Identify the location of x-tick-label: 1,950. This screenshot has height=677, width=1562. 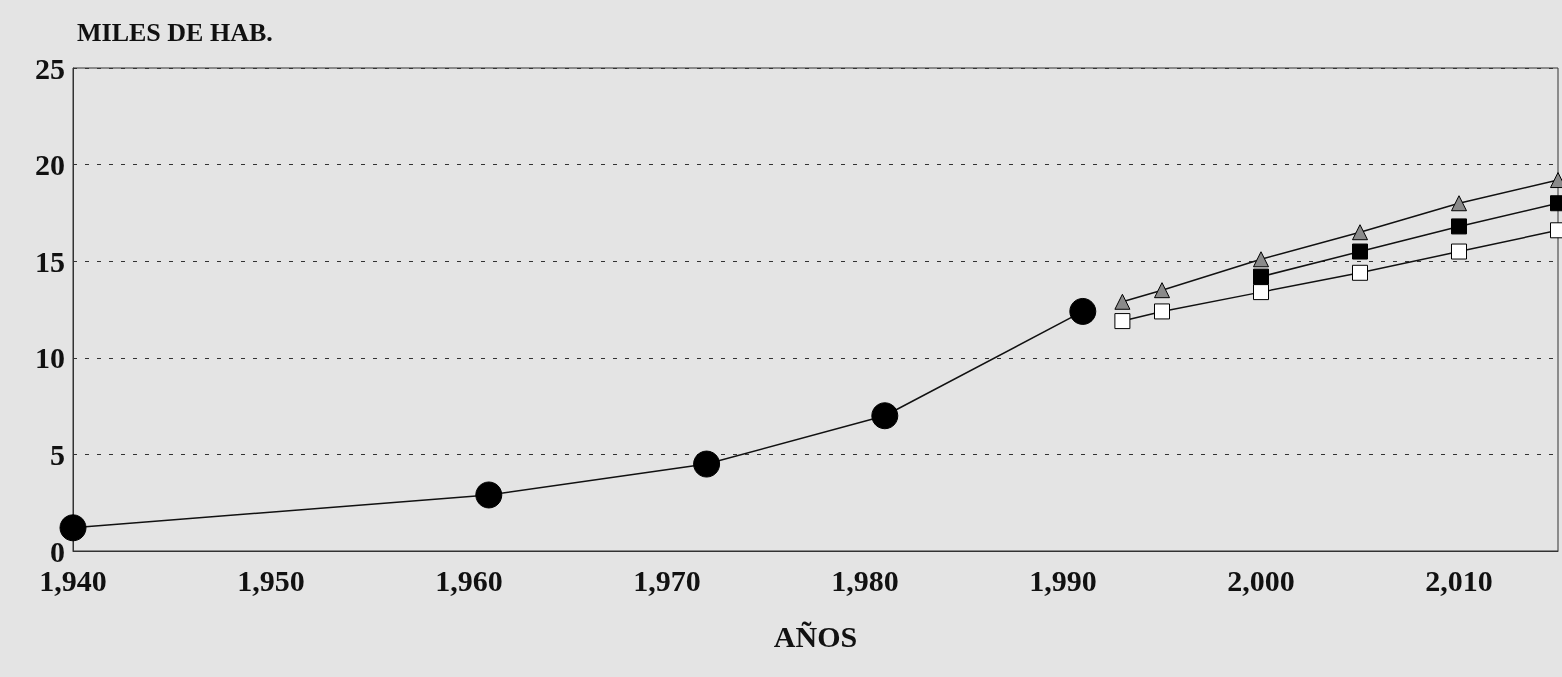
(271, 580).